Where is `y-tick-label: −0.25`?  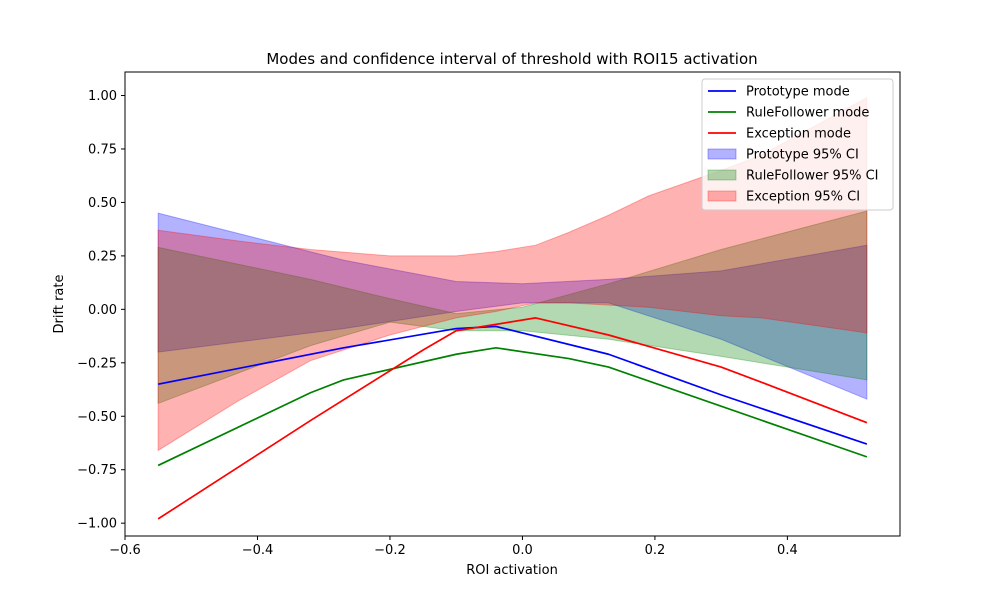
y-tick-label: −0.25 is located at coordinates (97, 363).